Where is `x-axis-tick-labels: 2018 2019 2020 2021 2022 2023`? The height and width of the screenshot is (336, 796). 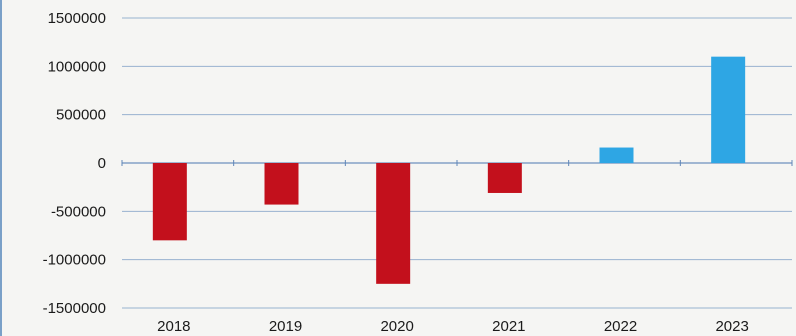
x-axis-tick-labels: 2018 2019 2020 2021 2022 2023 is located at coordinates (453, 326).